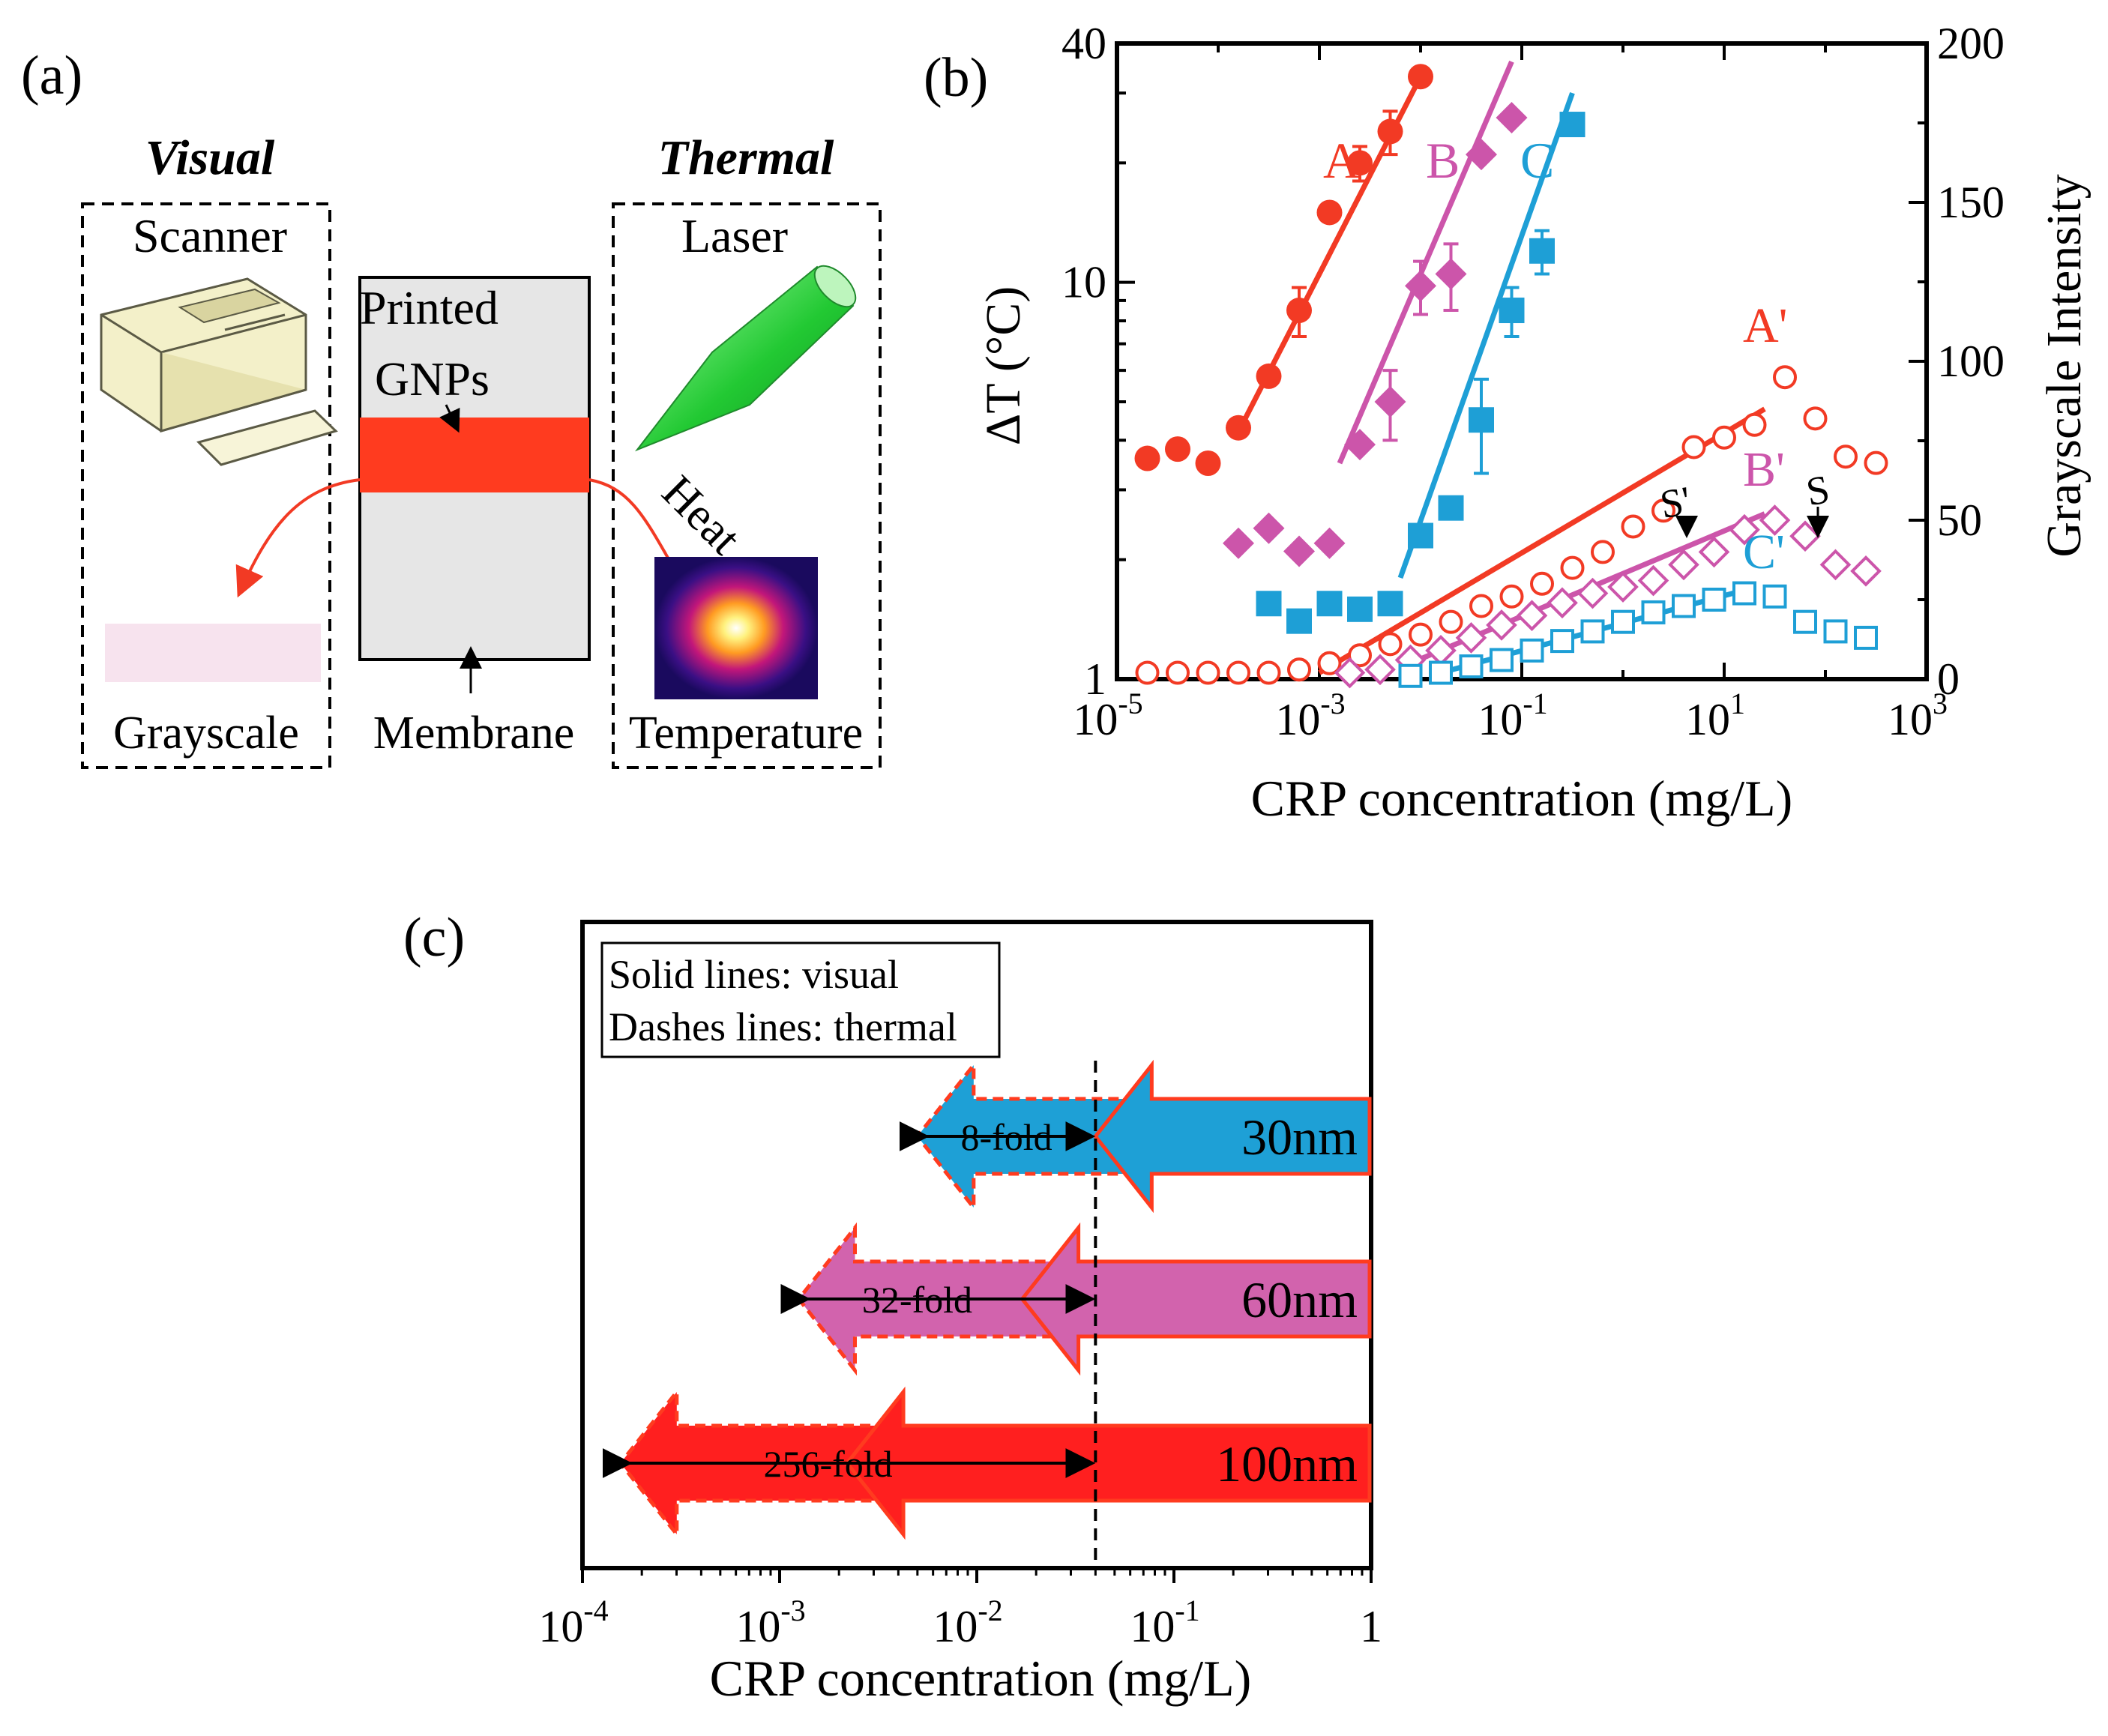 Image resolution: width=2108 pixels, height=1736 pixels. Describe the element at coordinates (827, 1464) in the screenshot. I see `fold-label-100nm: 256-fold` at that location.